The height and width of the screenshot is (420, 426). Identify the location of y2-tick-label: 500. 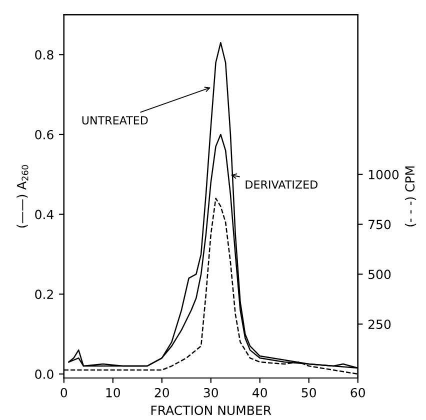
(379, 275).